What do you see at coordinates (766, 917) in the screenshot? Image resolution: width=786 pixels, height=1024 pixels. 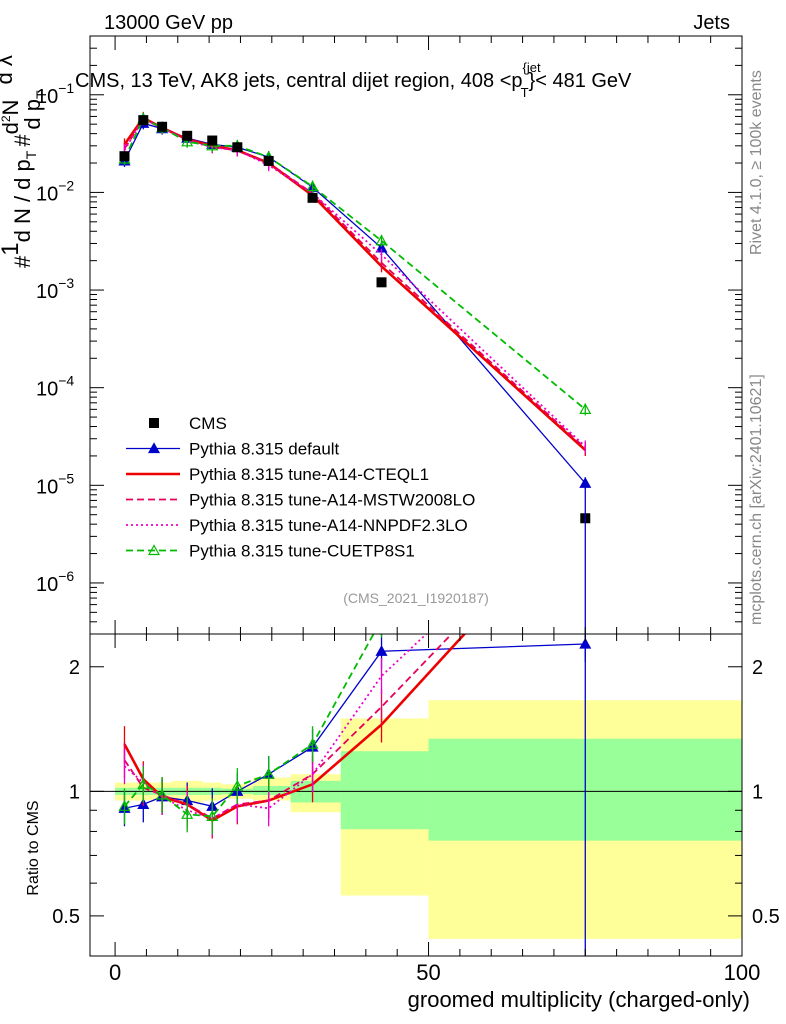 I see `ratio-y-tick-label-right: 0.5` at bounding box center [766, 917].